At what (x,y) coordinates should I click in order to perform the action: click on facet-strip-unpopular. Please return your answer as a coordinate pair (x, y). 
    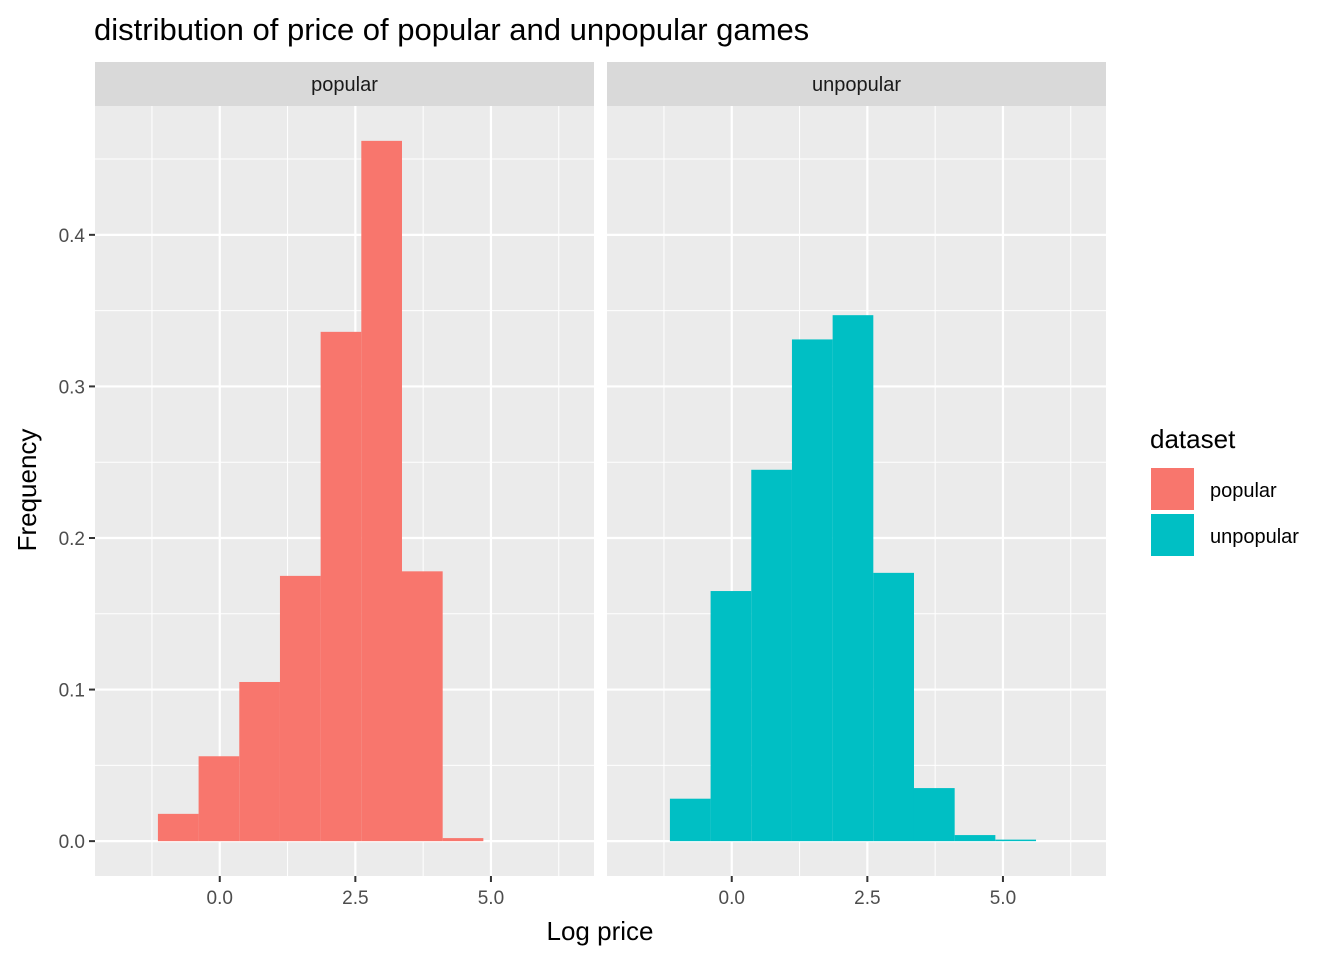
    Looking at the image, I should click on (856, 84).